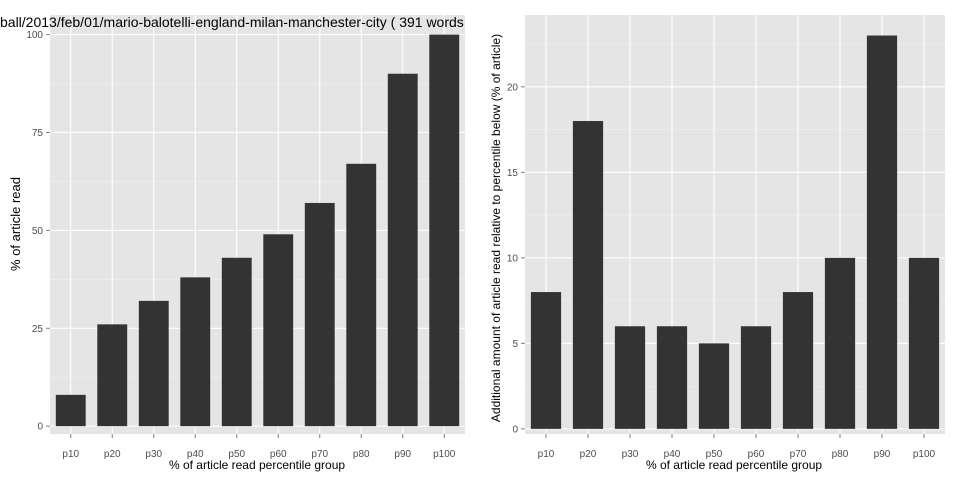 The height and width of the screenshot is (480, 960). What do you see at coordinates (38, 133) in the screenshot?
I see `y-tick-label: 75` at bounding box center [38, 133].